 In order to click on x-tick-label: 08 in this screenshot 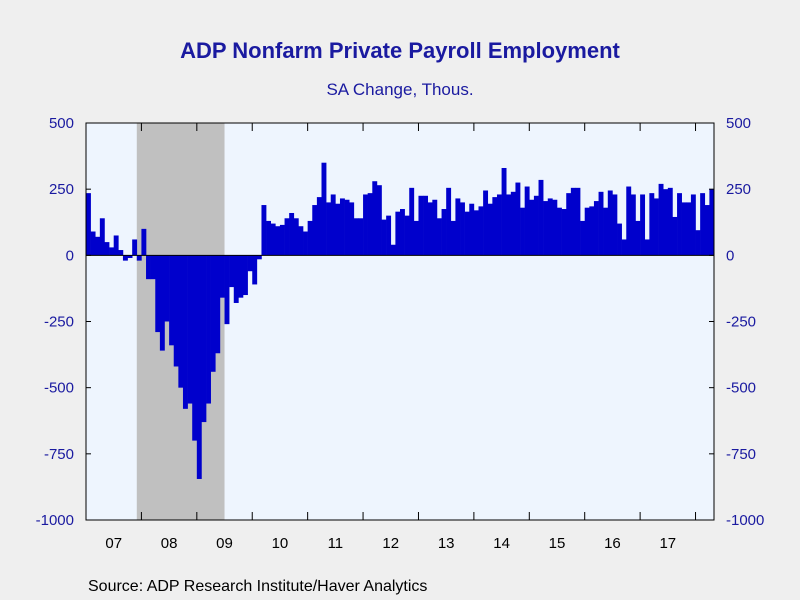, I will do `click(169, 543)`.